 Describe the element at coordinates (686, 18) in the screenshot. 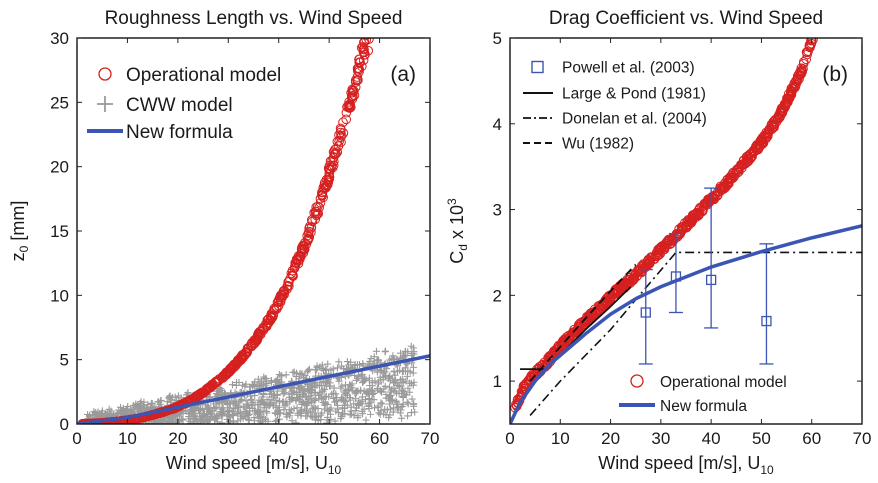

I see `chart-title: Drag Coefficient vs. Wind Speed` at that location.